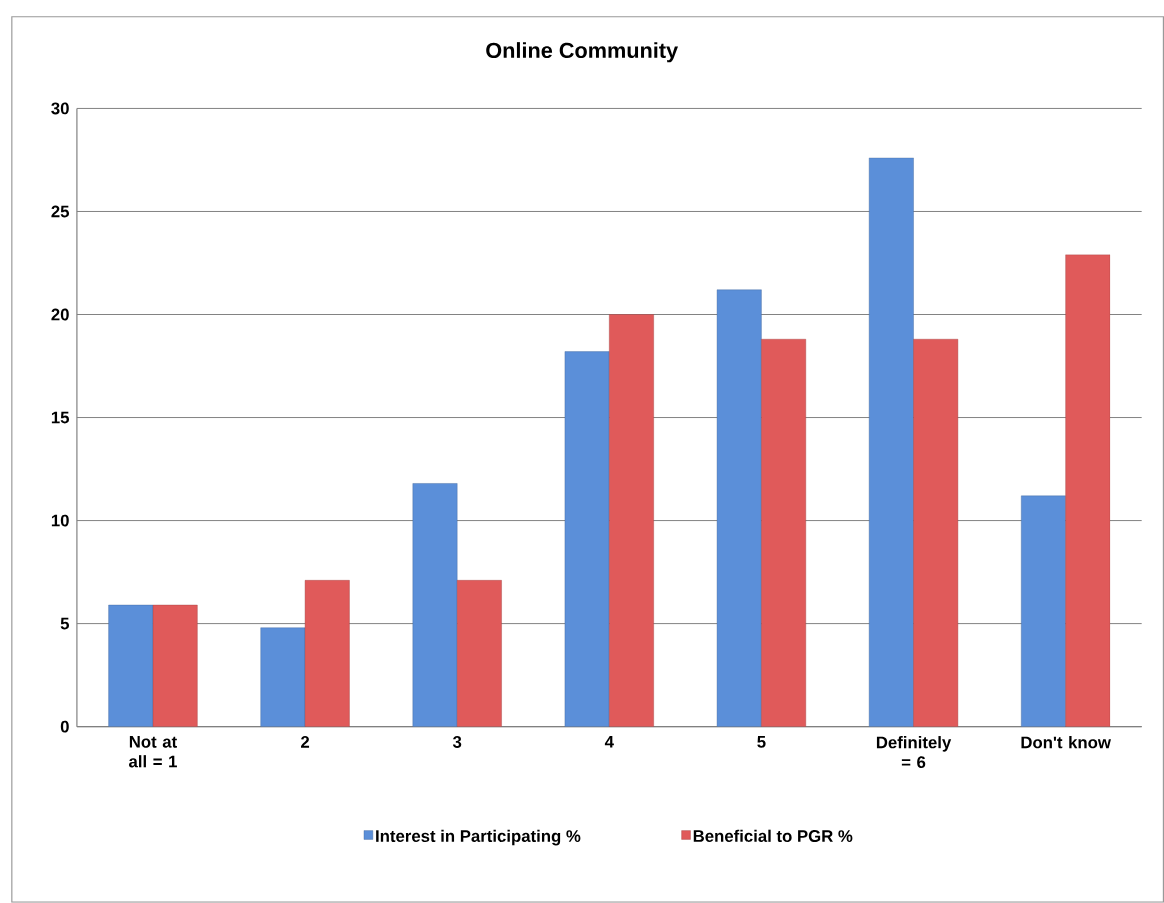 The height and width of the screenshot is (903, 1164). Describe the element at coordinates (60, 314) in the screenshot. I see `y-tick-label: 20` at that location.